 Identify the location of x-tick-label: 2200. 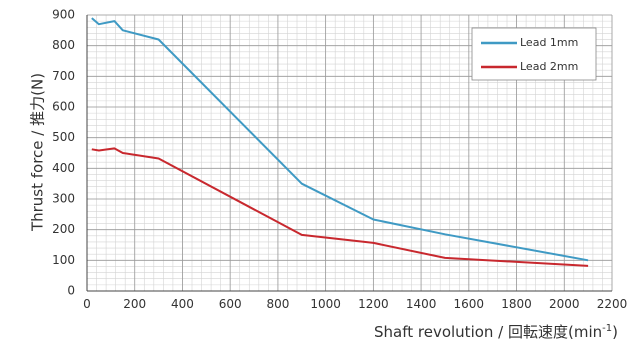
(612, 304).